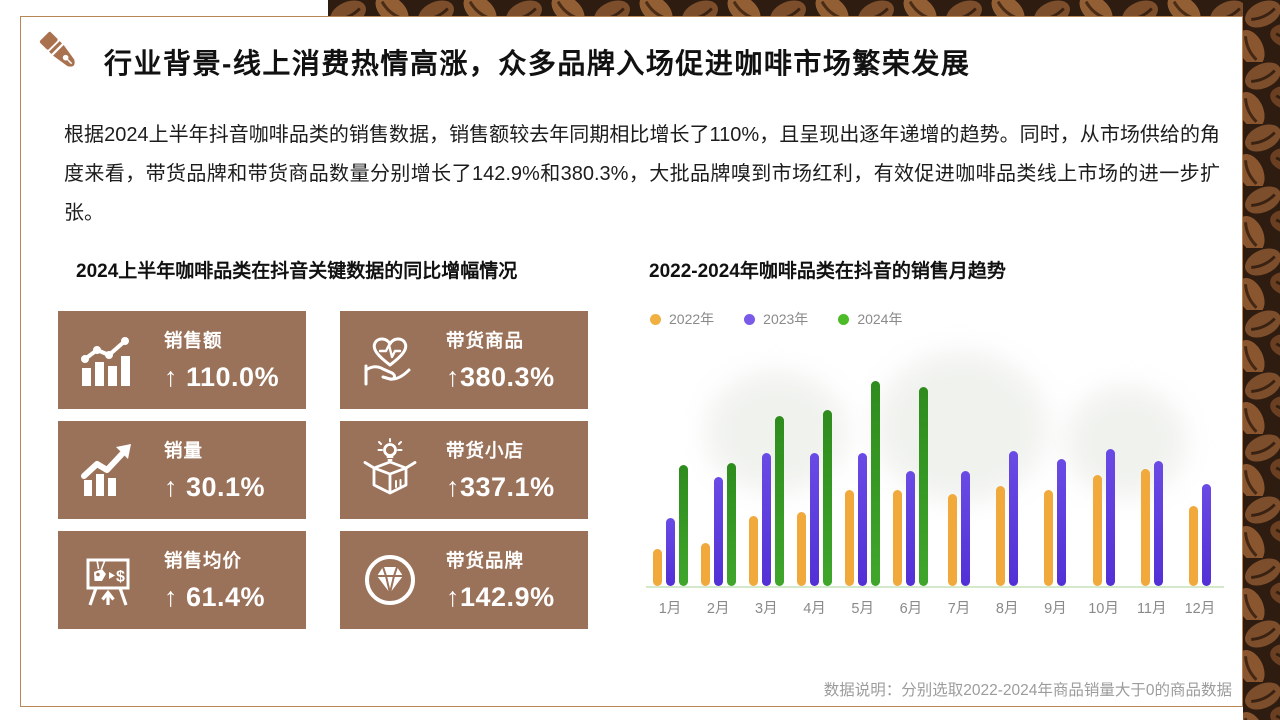  Describe the element at coordinates (1049, 538) in the screenshot. I see `chart-bar-2022年-9月` at that location.